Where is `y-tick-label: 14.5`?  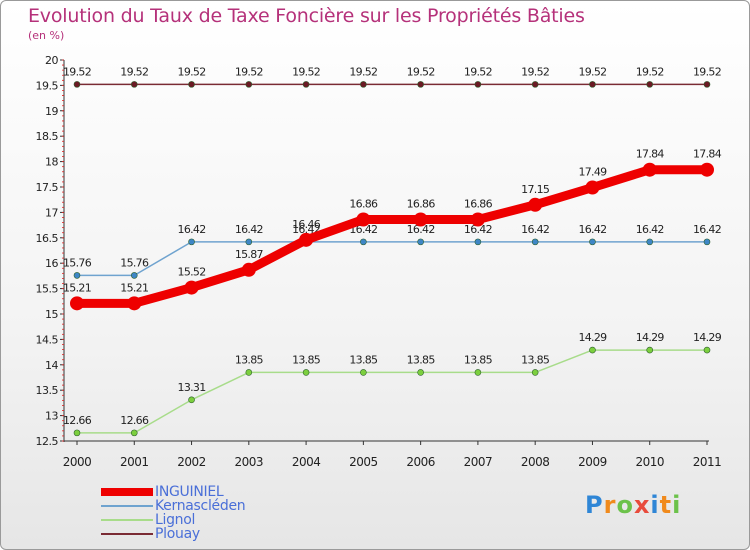
y-tick-label: 14.5 is located at coordinates (47, 339).